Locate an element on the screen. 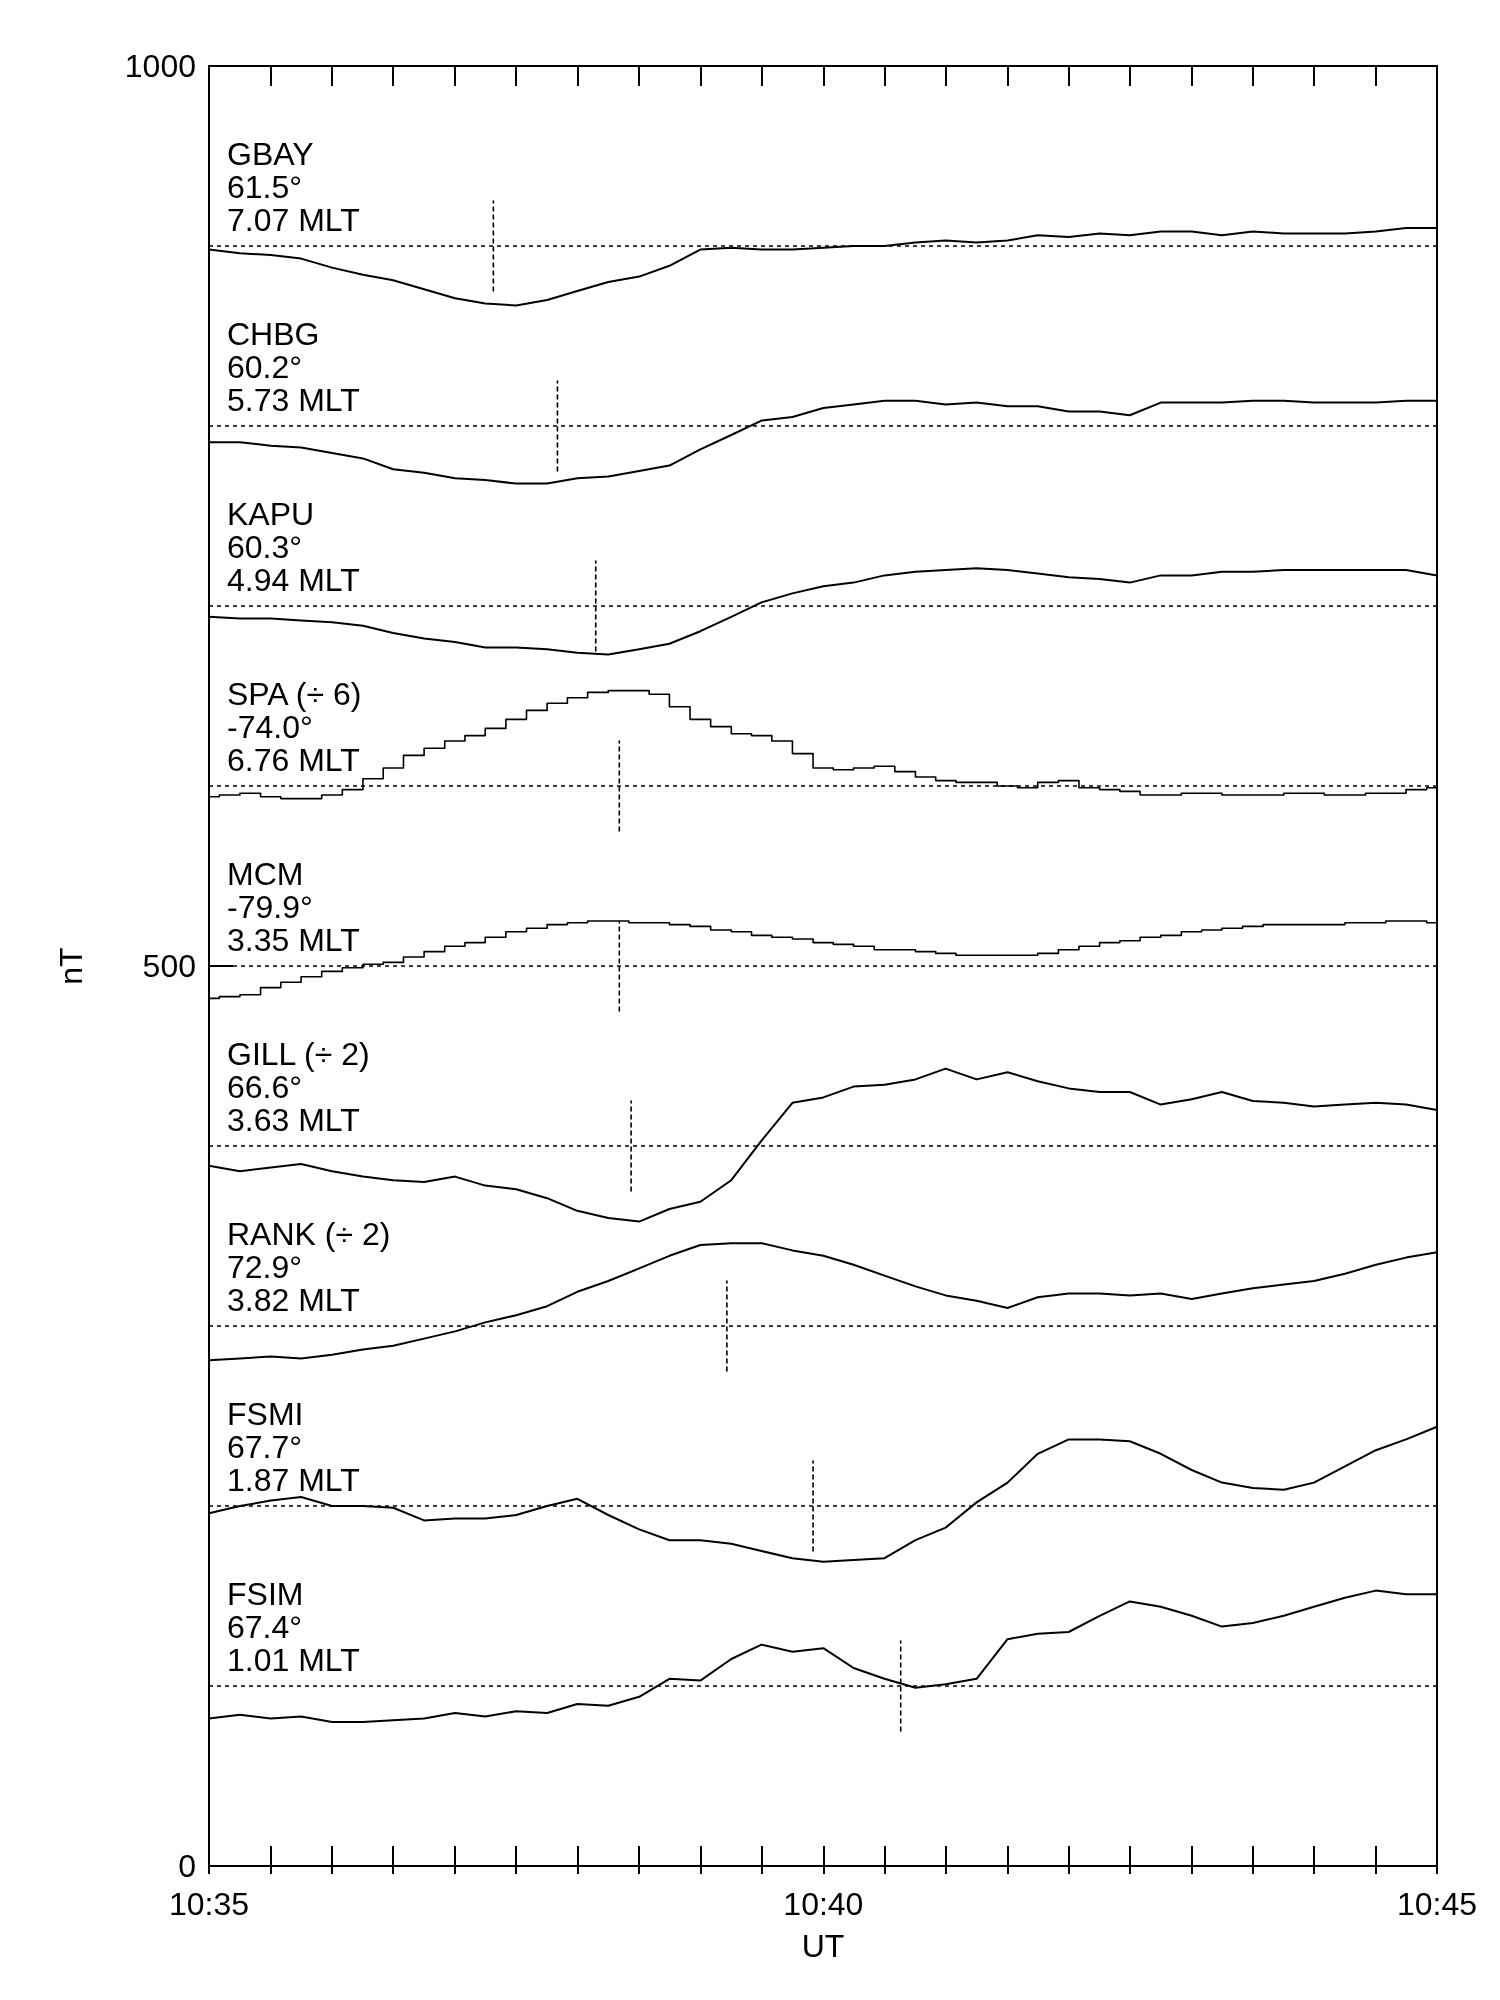 The width and height of the screenshot is (1500, 2000). annotation: 3.82 MLT is located at coordinates (293, 1300).